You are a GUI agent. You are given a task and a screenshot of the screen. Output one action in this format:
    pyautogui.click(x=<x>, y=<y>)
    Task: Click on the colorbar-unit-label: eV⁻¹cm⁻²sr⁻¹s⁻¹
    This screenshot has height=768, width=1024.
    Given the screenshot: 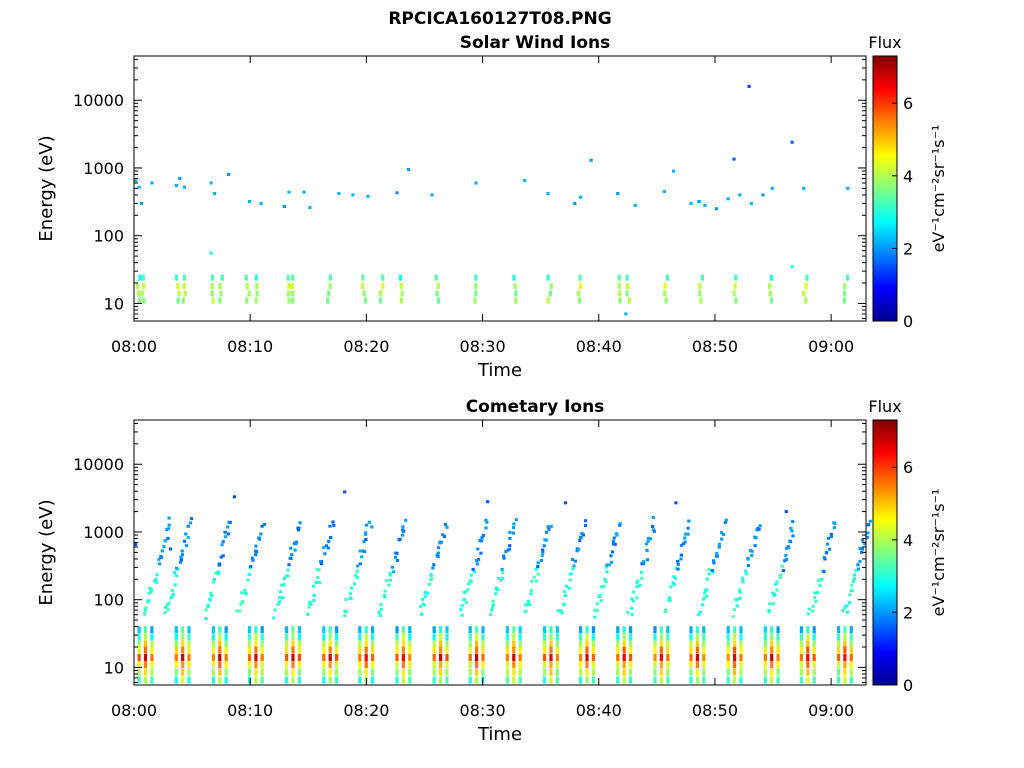 What is the action you would take?
    pyautogui.click(x=938, y=553)
    